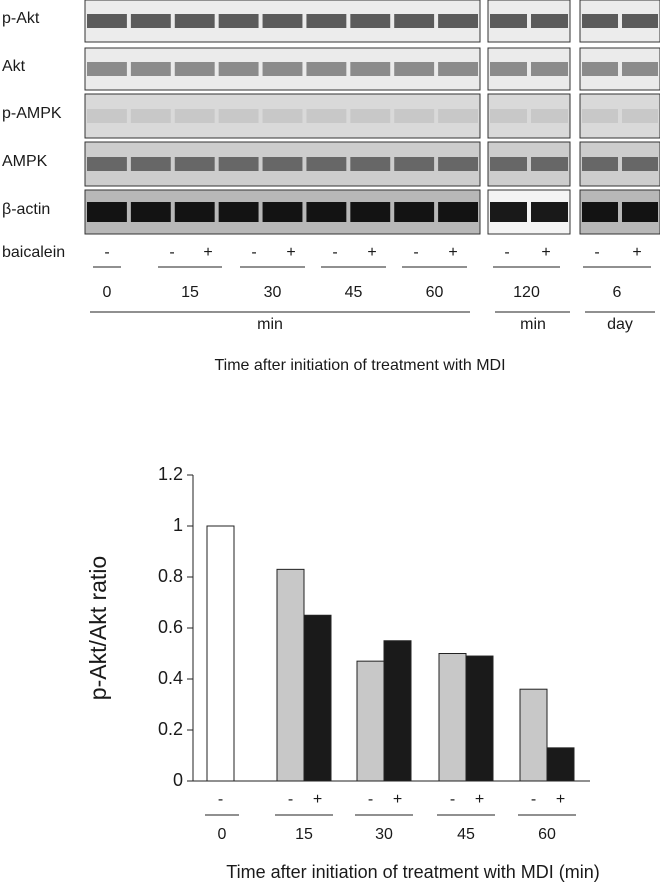 The image size is (660, 887). I want to click on time-label: 15, so click(190, 292).